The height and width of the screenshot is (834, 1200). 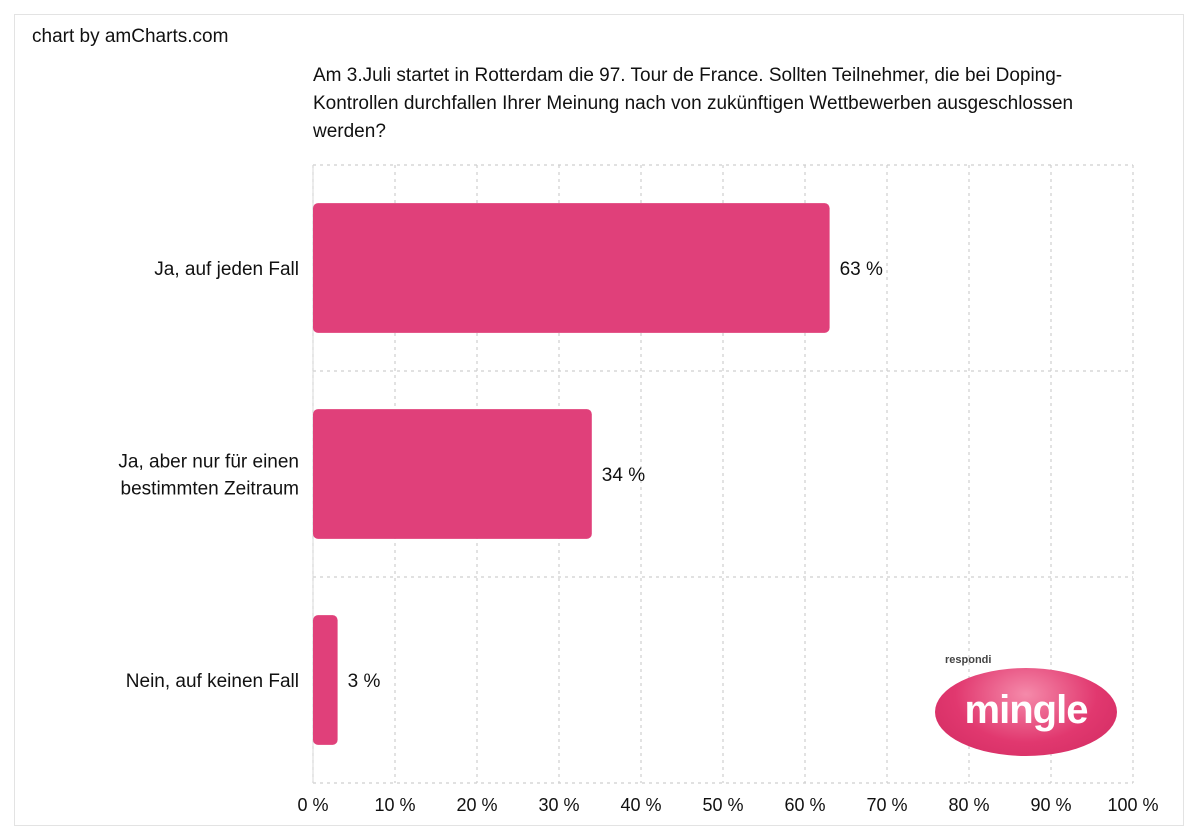 What do you see at coordinates (312, 805) in the screenshot?
I see `x-tick-label-0: 0 %` at bounding box center [312, 805].